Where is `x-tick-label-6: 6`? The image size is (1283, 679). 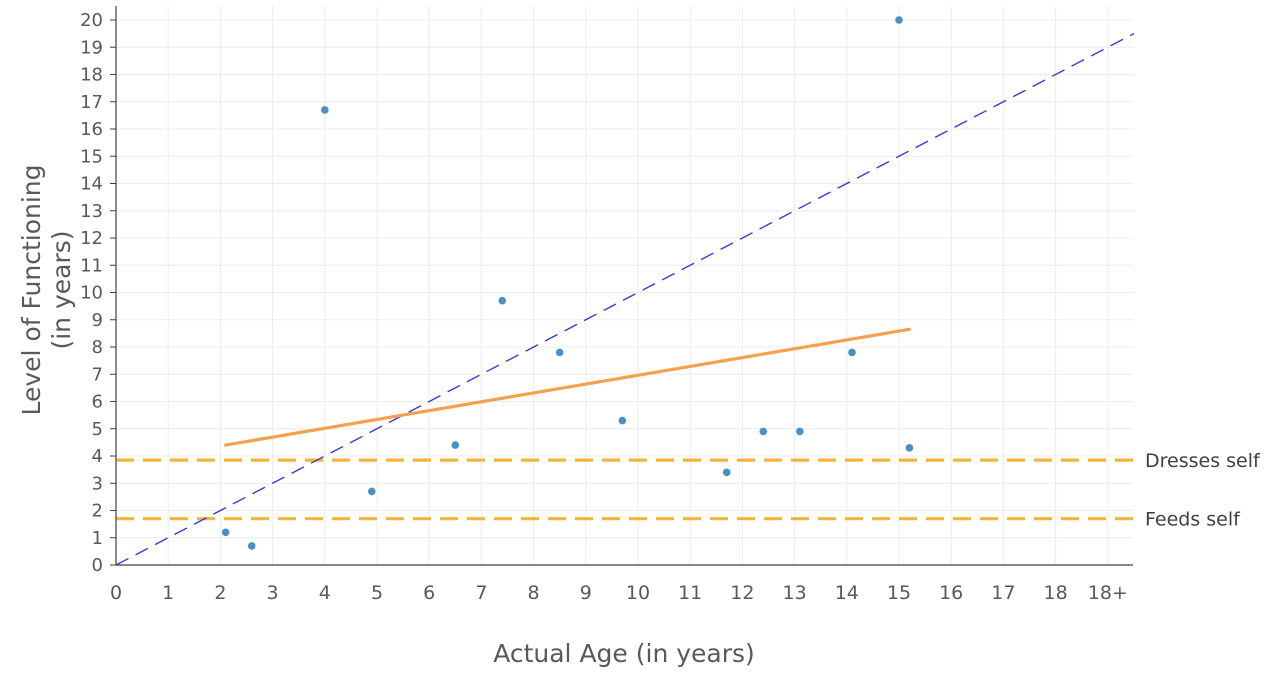 x-tick-label-6: 6 is located at coordinates (429, 593).